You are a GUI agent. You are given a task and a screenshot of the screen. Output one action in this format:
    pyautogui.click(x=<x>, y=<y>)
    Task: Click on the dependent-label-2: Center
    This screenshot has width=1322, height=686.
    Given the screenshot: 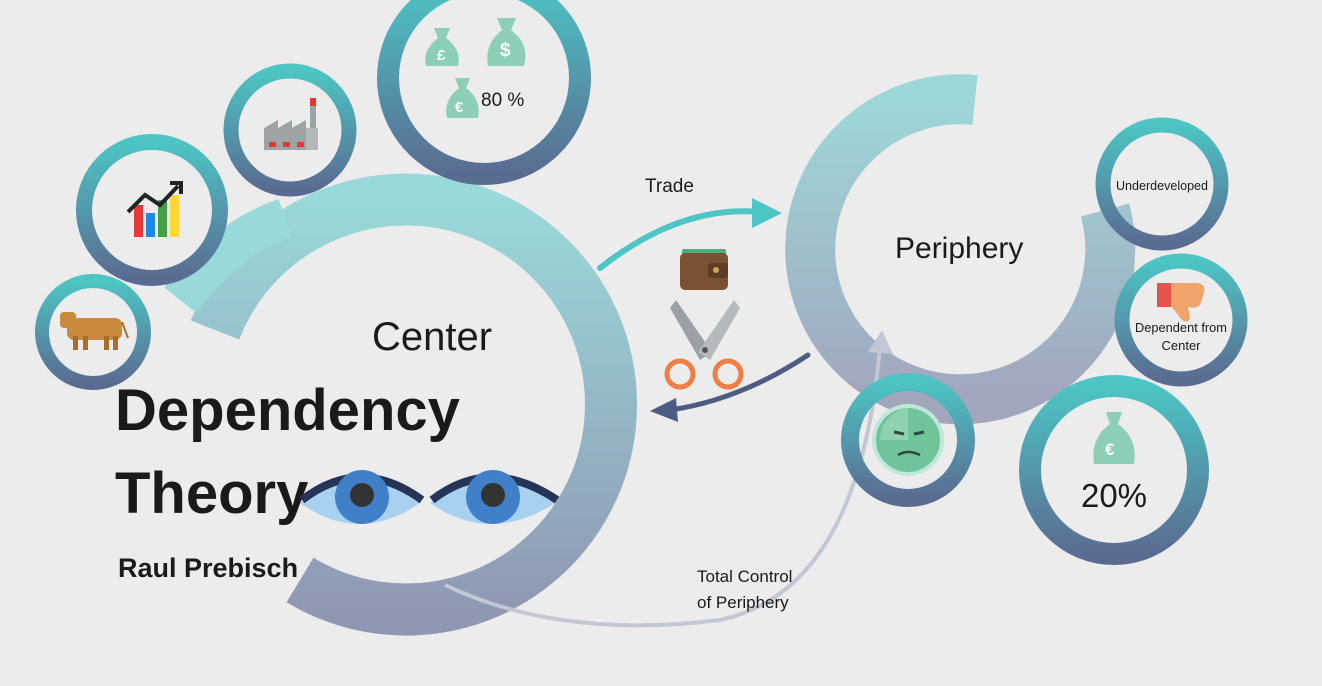 What is the action you would take?
    pyautogui.click(x=1181, y=345)
    